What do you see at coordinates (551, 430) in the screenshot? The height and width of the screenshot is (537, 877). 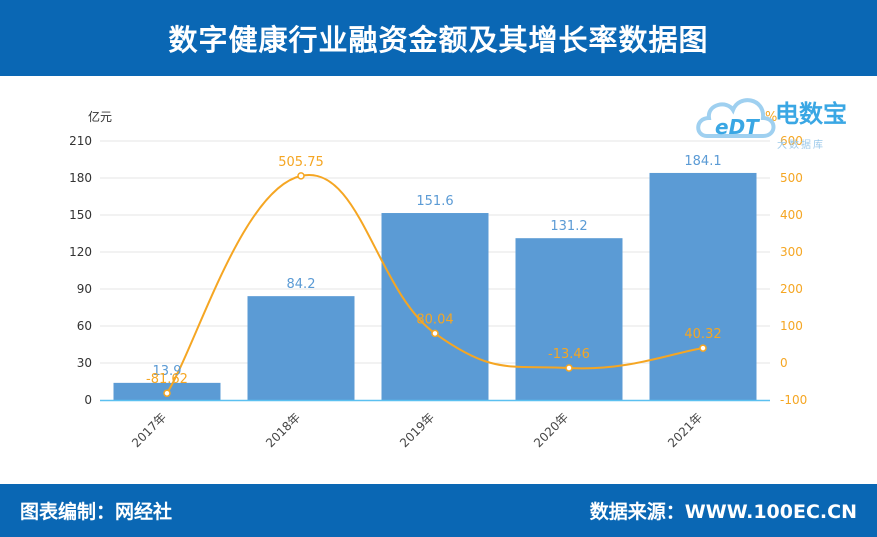 I see `x-tick-label: 2020年` at bounding box center [551, 430].